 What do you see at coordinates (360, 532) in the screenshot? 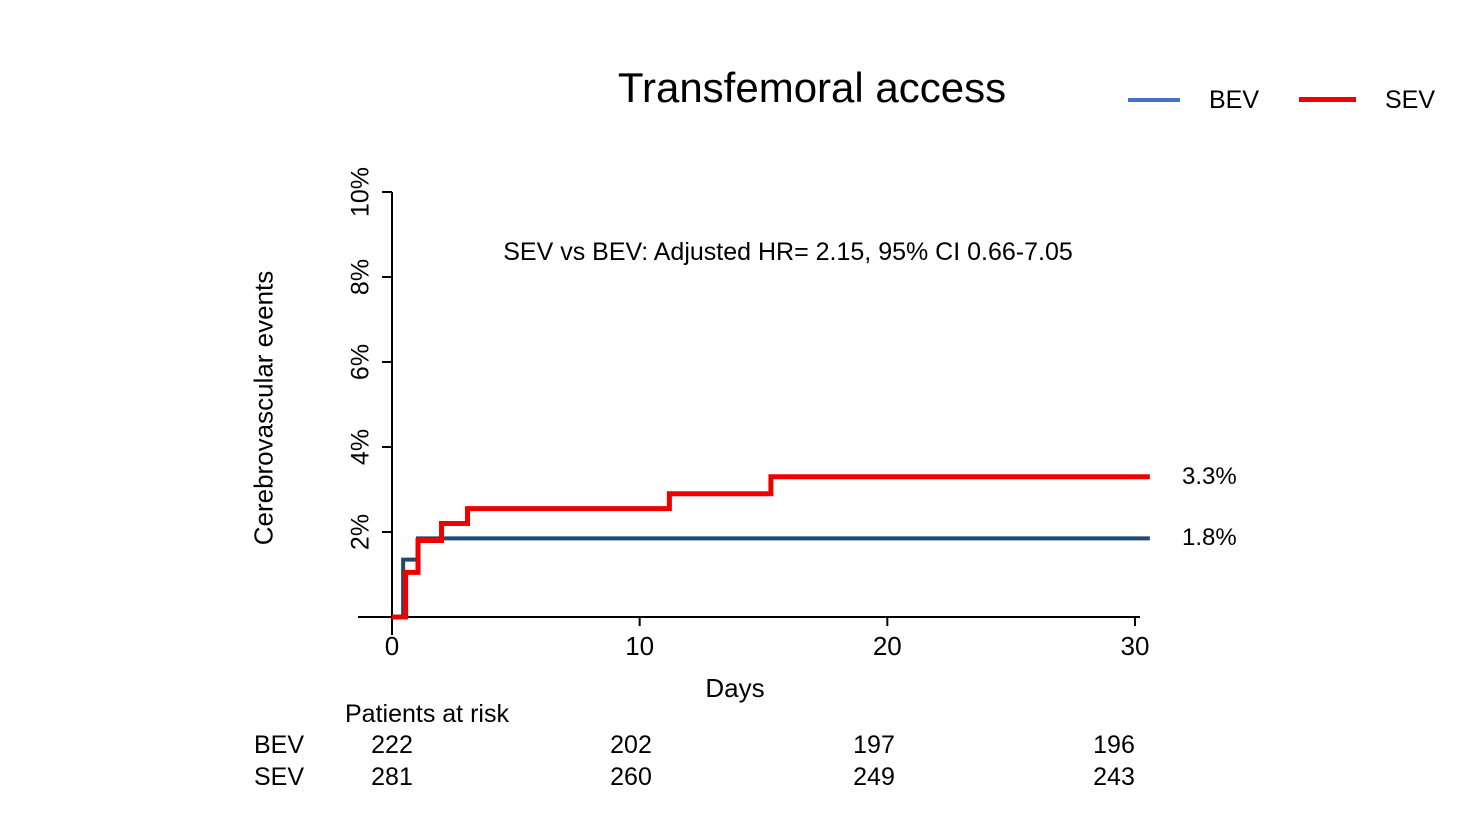
I see `y-tick-label-2%: 2%` at bounding box center [360, 532].